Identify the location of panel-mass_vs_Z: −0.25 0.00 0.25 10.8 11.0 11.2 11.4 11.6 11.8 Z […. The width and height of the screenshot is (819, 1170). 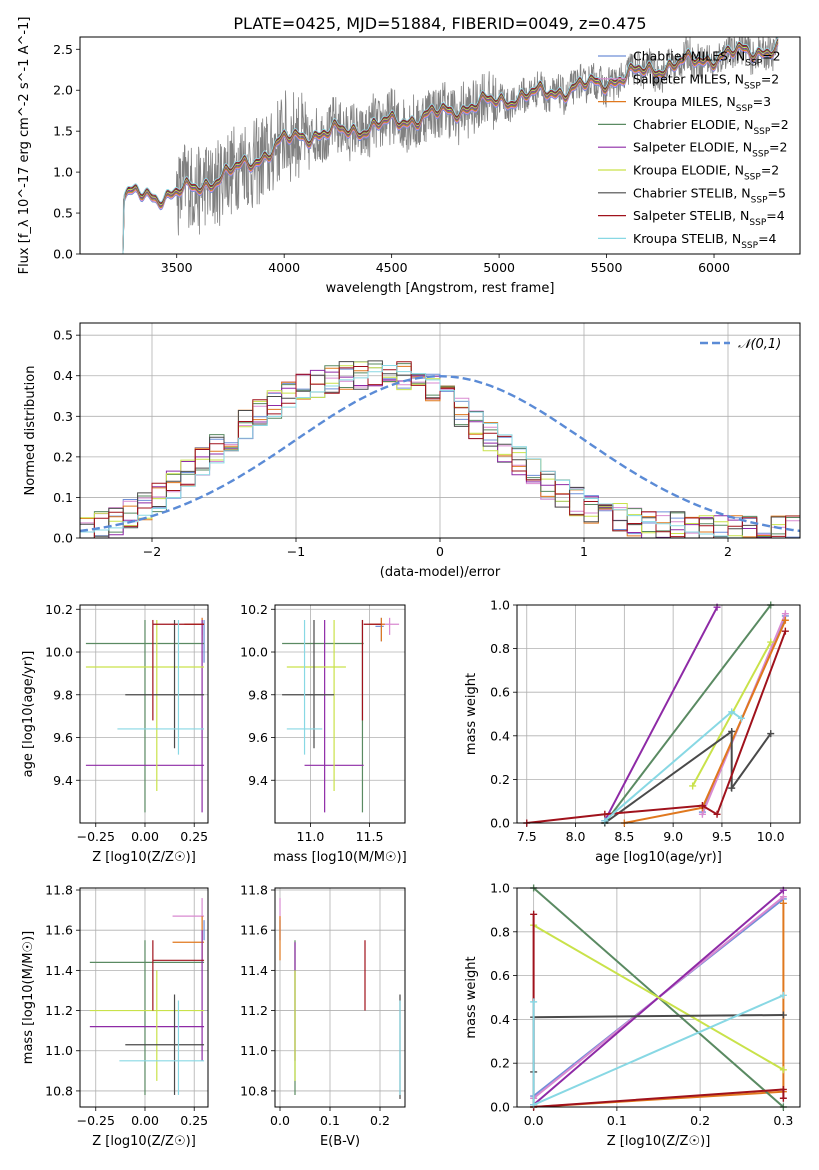
(115, 1016).